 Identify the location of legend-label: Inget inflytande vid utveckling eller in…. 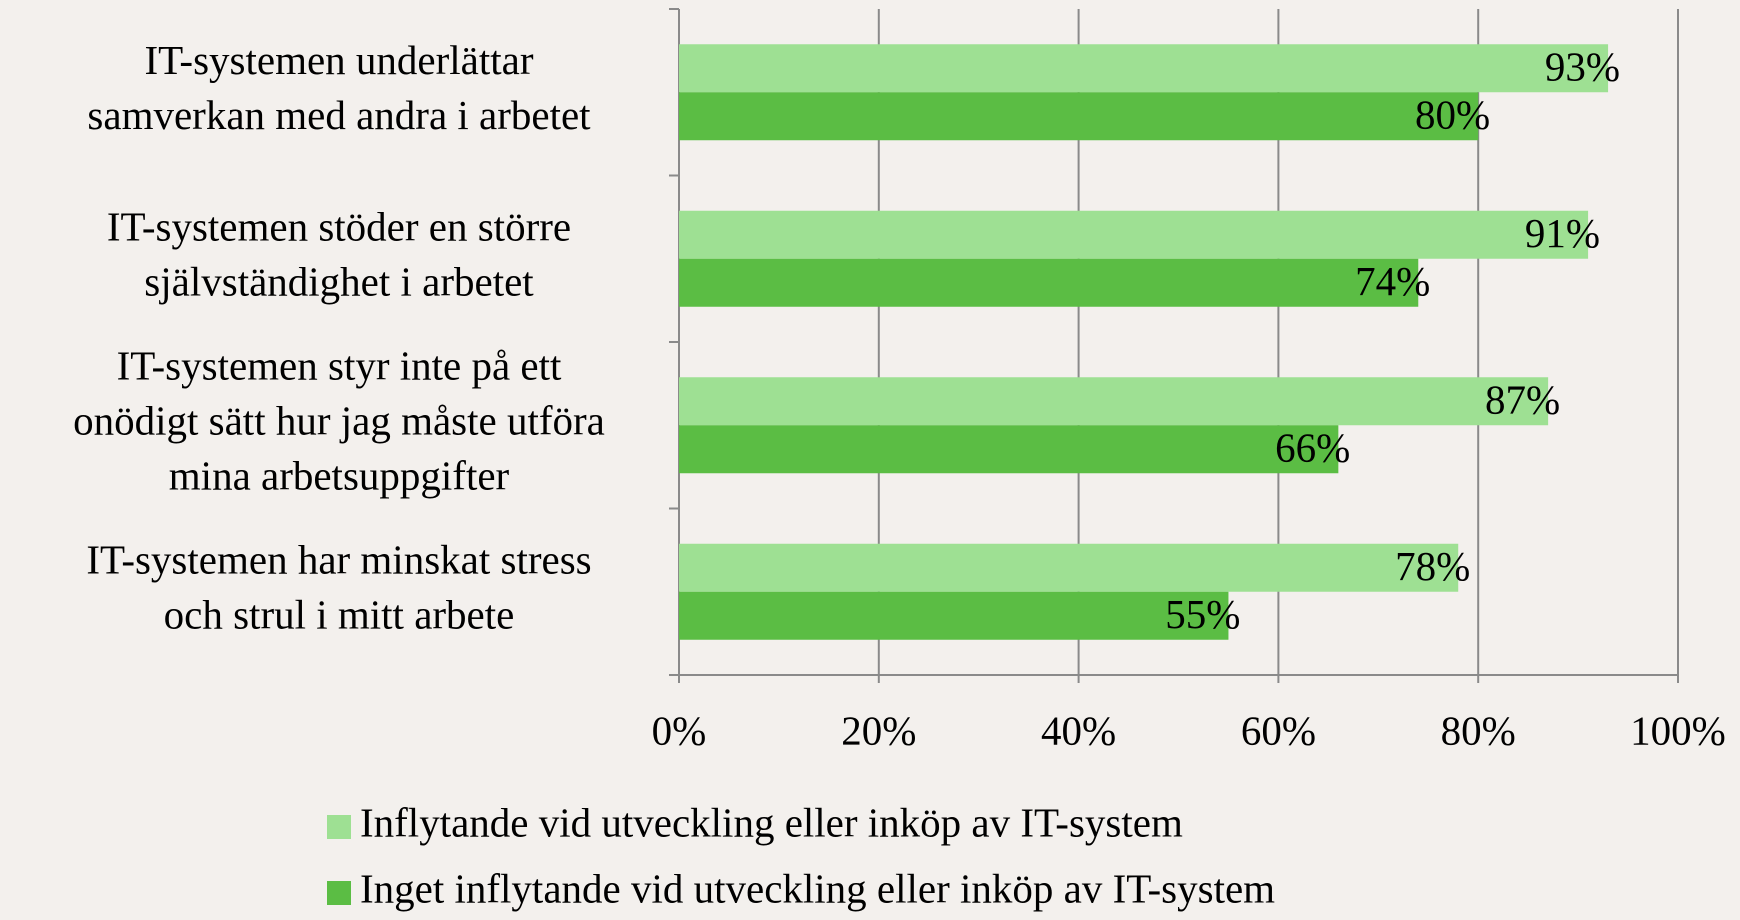
(817, 888).